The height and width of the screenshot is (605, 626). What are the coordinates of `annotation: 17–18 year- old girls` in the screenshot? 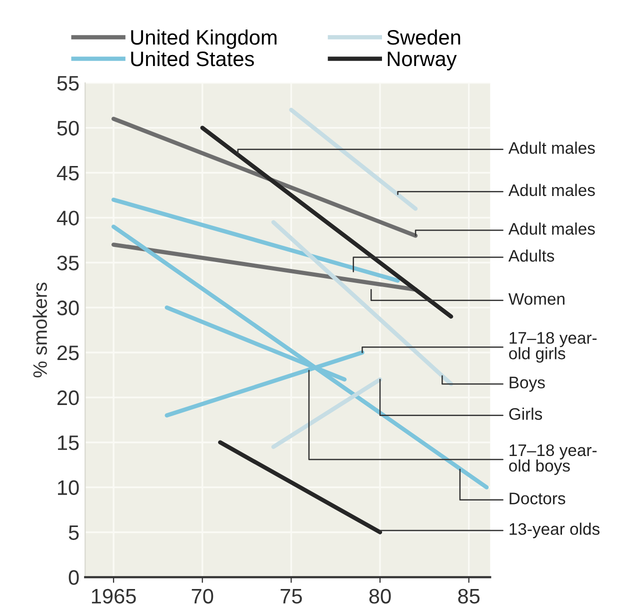 It's located at (553, 347).